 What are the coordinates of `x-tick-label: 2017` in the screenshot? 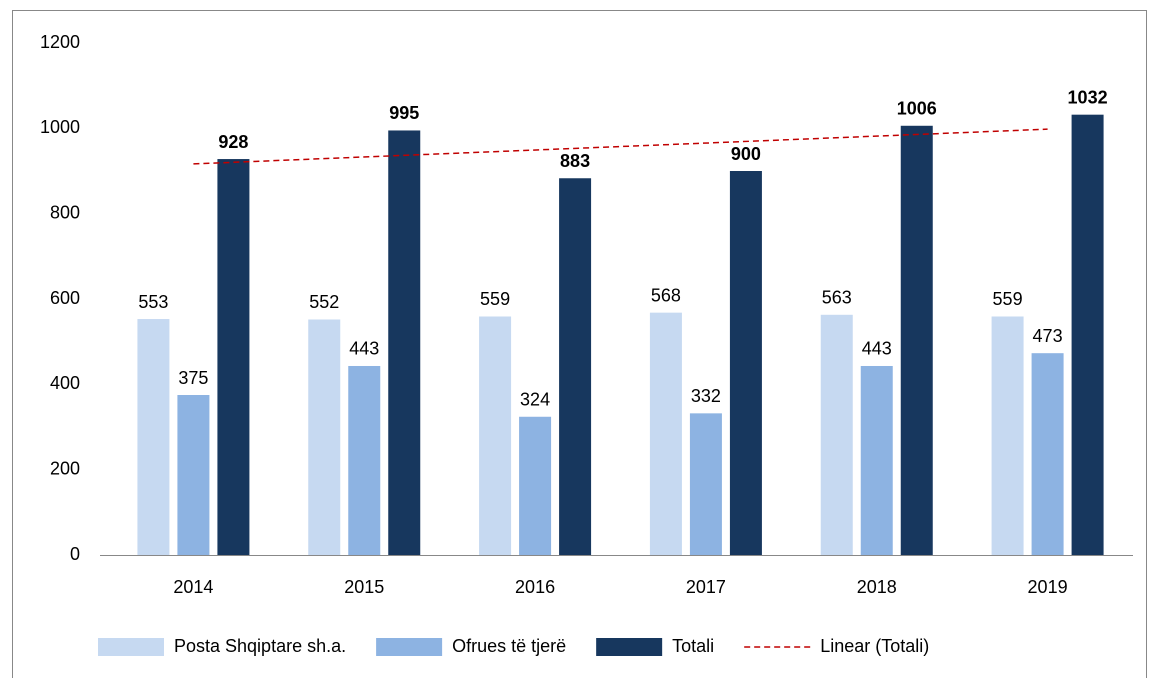 It's located at (706, 587).